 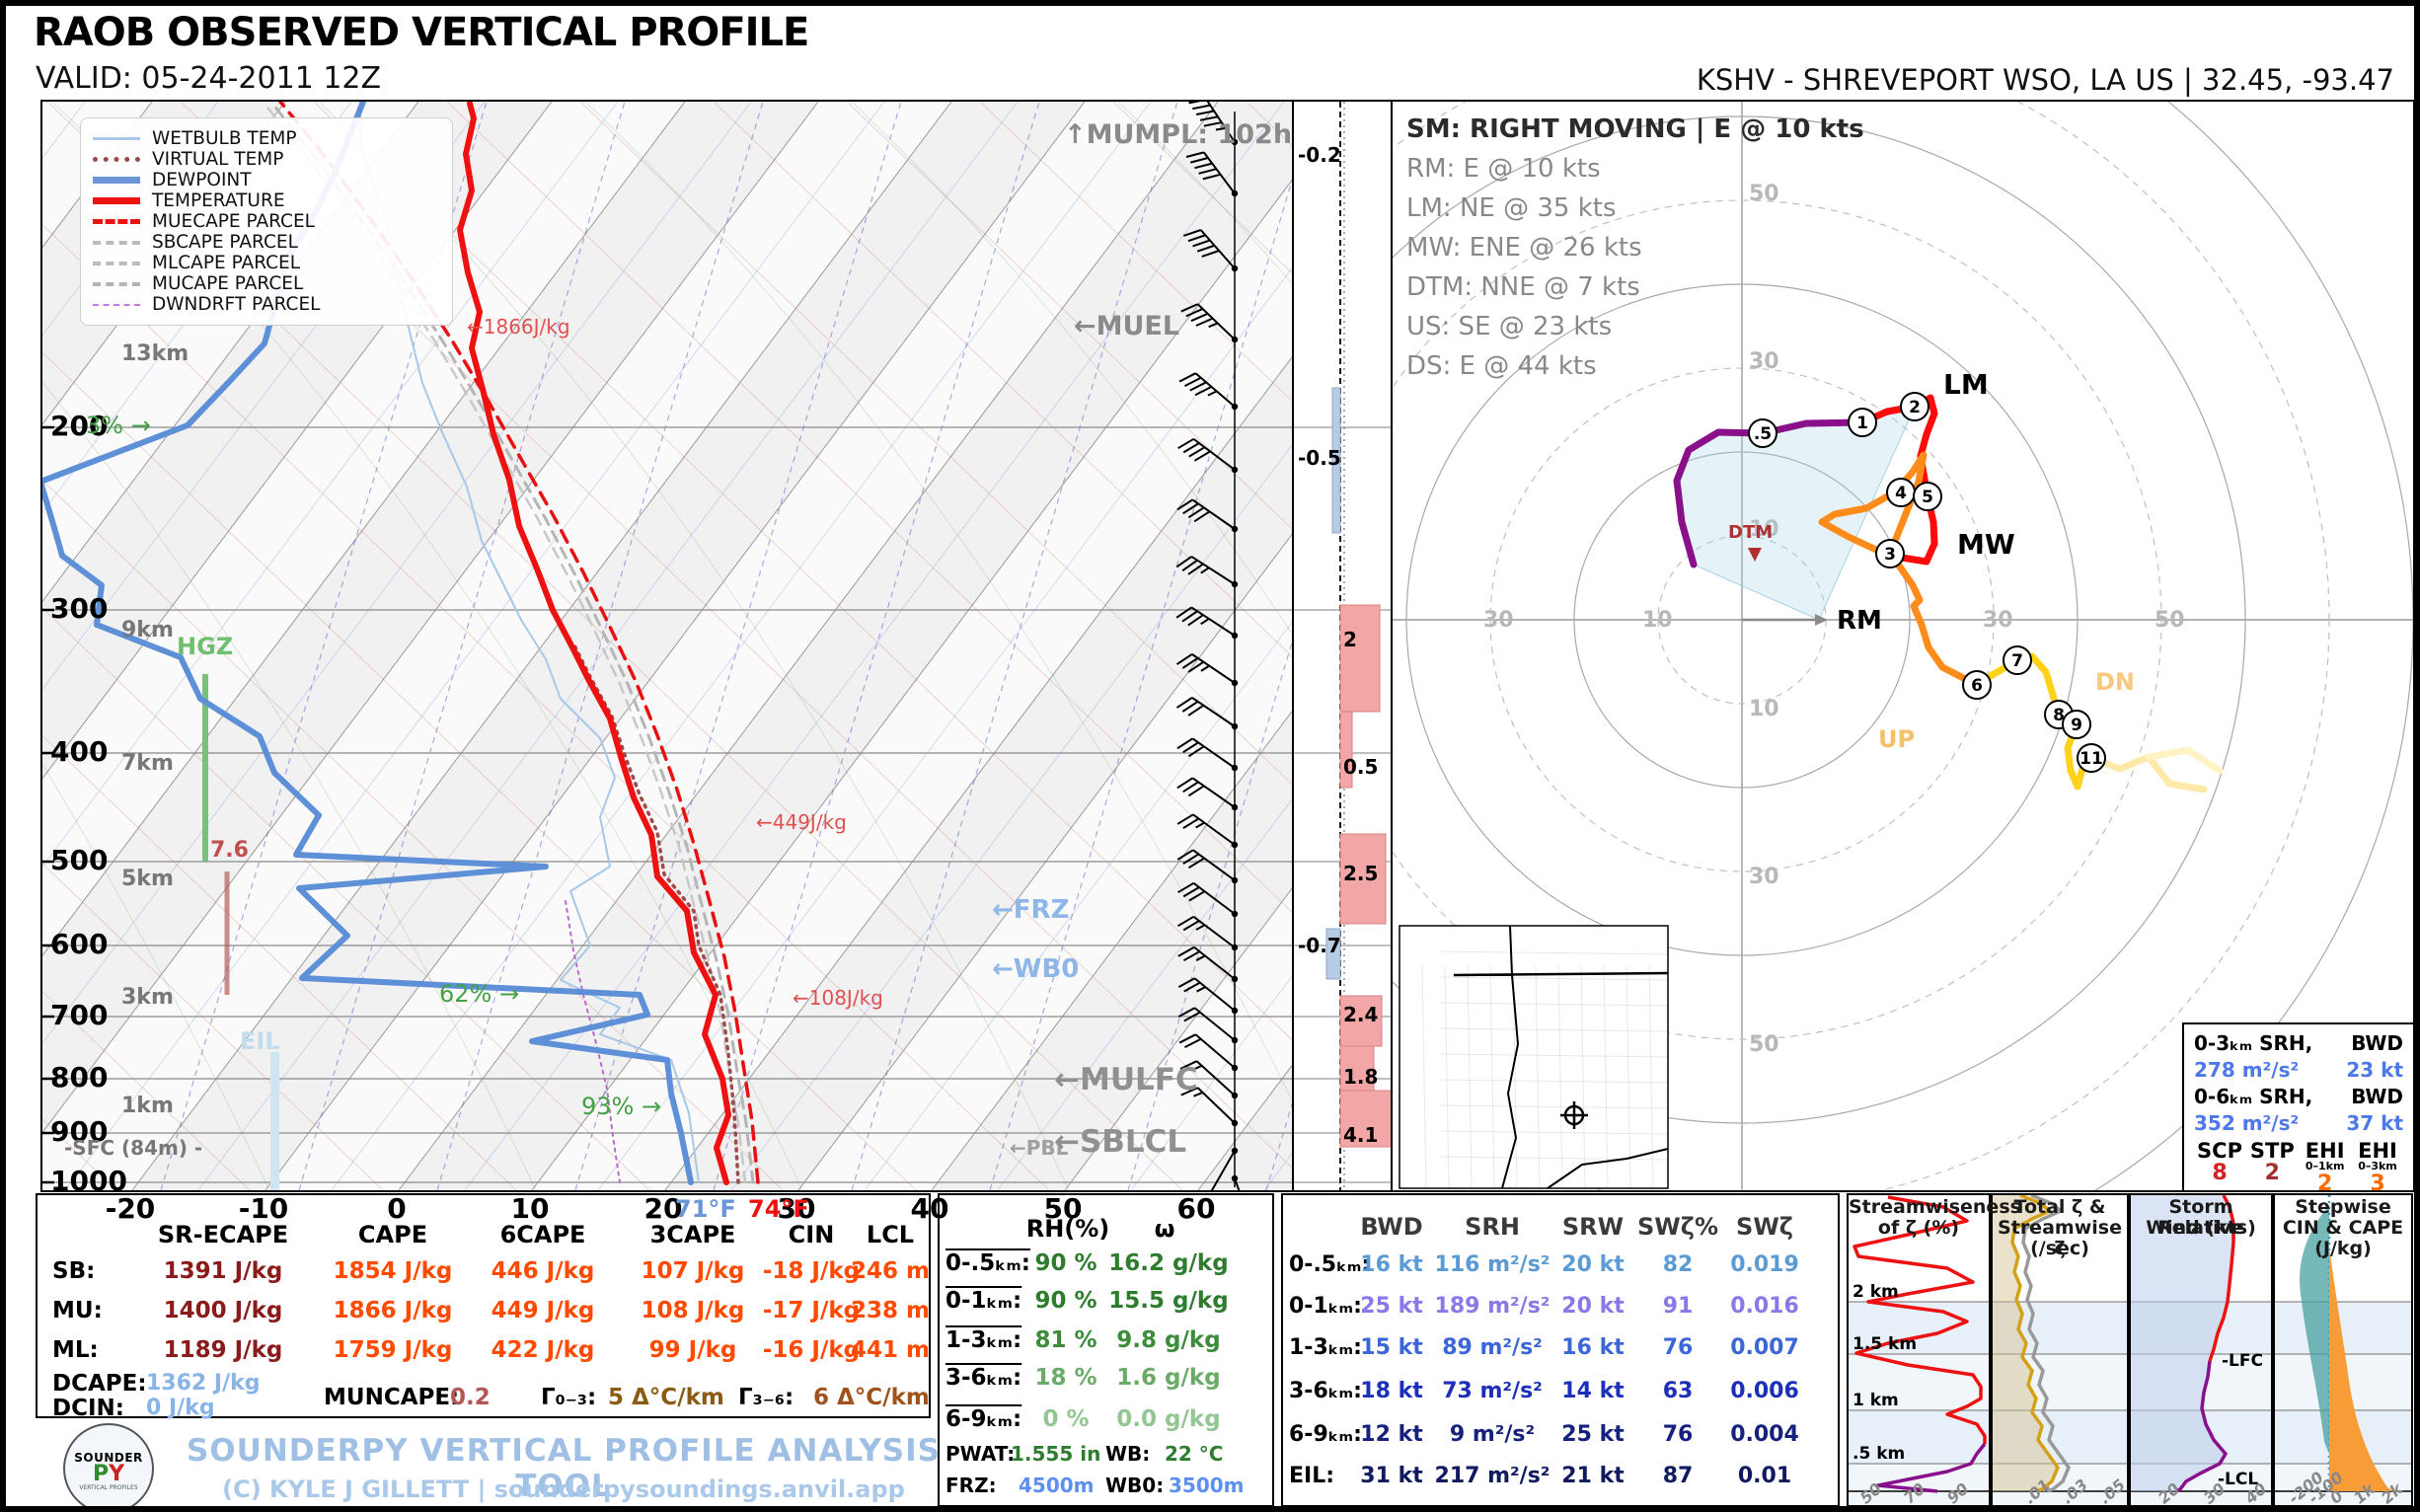 I want to click on table-cell: 3-6ₖₘ:, so click(x=1325, y=1391).